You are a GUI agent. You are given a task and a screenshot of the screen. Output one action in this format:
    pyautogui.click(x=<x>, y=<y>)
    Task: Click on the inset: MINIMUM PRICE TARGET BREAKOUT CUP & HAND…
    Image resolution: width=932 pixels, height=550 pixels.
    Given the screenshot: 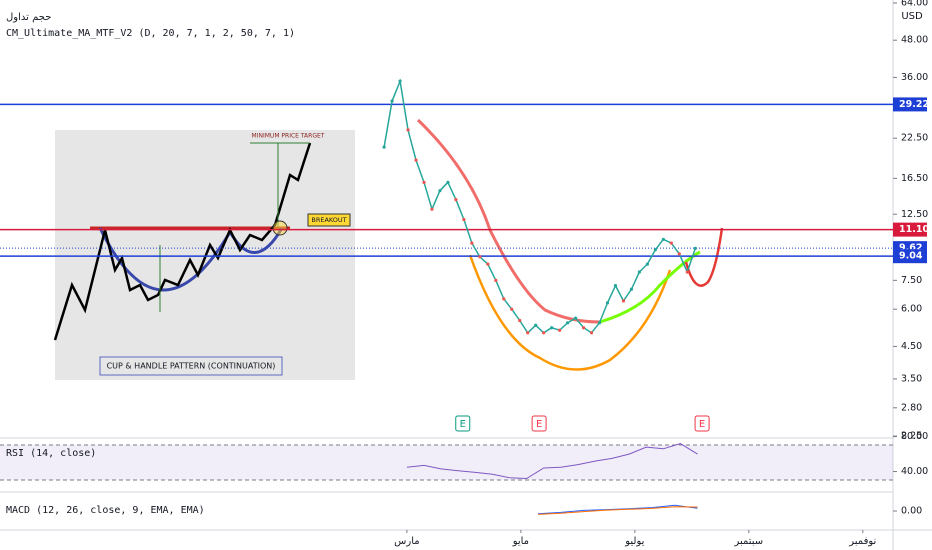 What is the action you would take?
    pyautogui.click(x=204, y=255)
    